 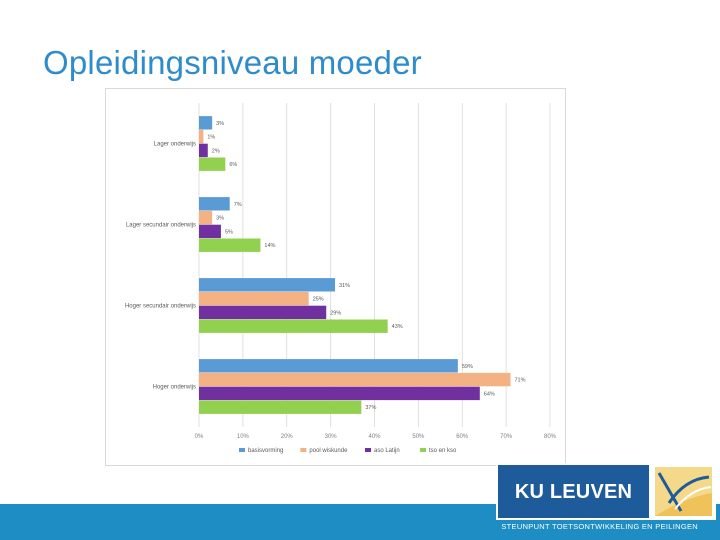 I want to click on data-label: 6%, so click(x=233, y=165).